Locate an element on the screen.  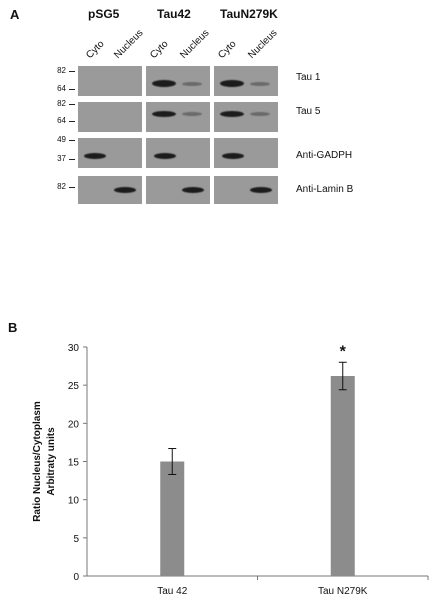
y-tick-label: 25 is located at coordinates (74, 386).